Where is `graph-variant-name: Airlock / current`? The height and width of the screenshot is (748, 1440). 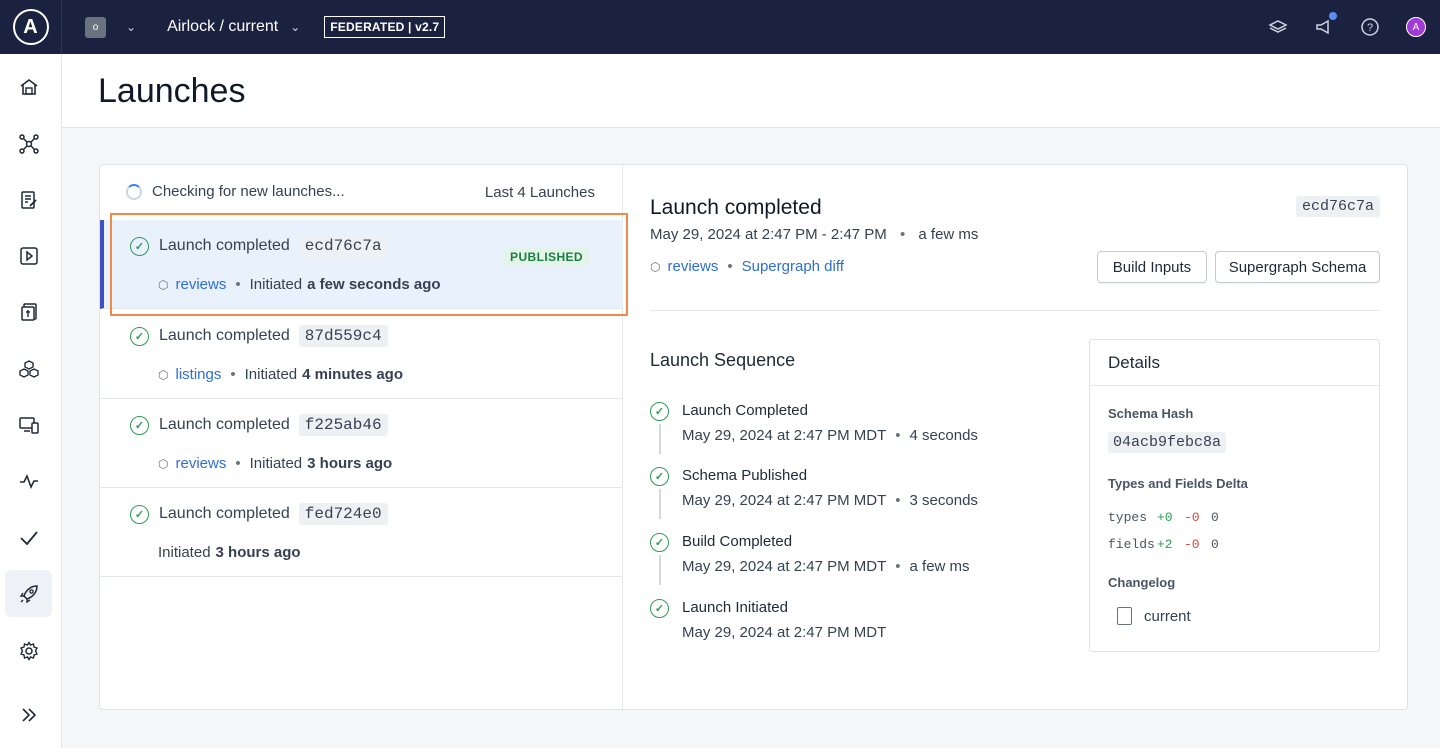 graph-variant-name: Airlock / current is located at coordinates (223, 26).